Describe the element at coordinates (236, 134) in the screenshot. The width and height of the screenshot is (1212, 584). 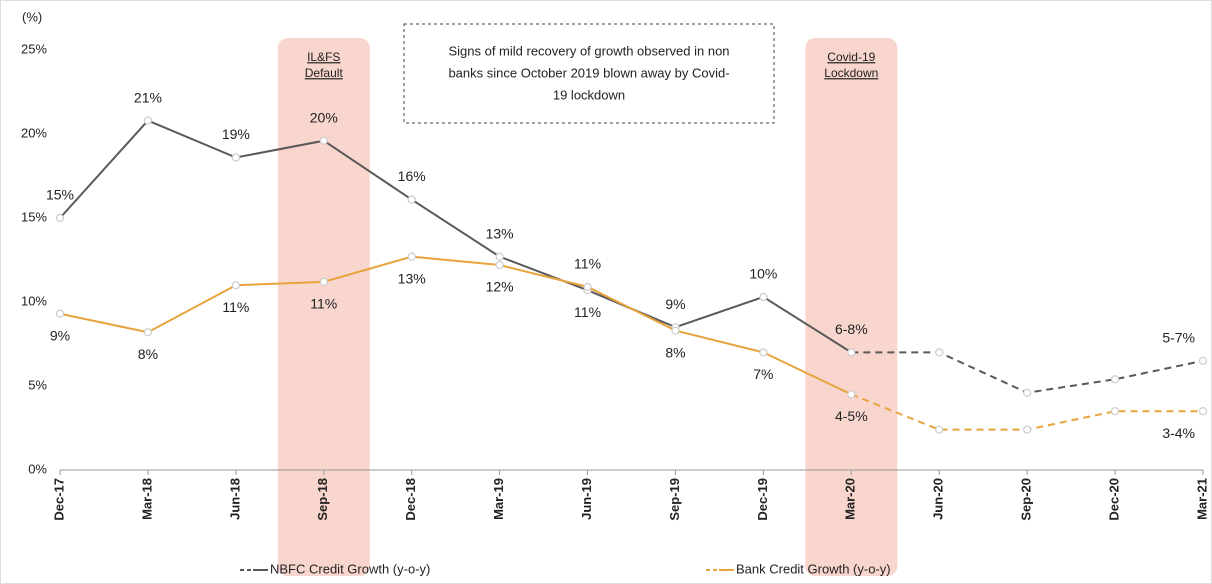
I see `data-label: 19%` at that location.